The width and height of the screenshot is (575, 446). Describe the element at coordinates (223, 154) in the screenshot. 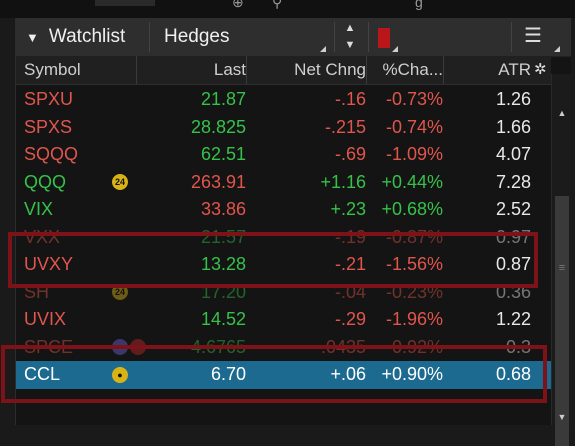

I see `last-price-cell: 62.51` at that location.